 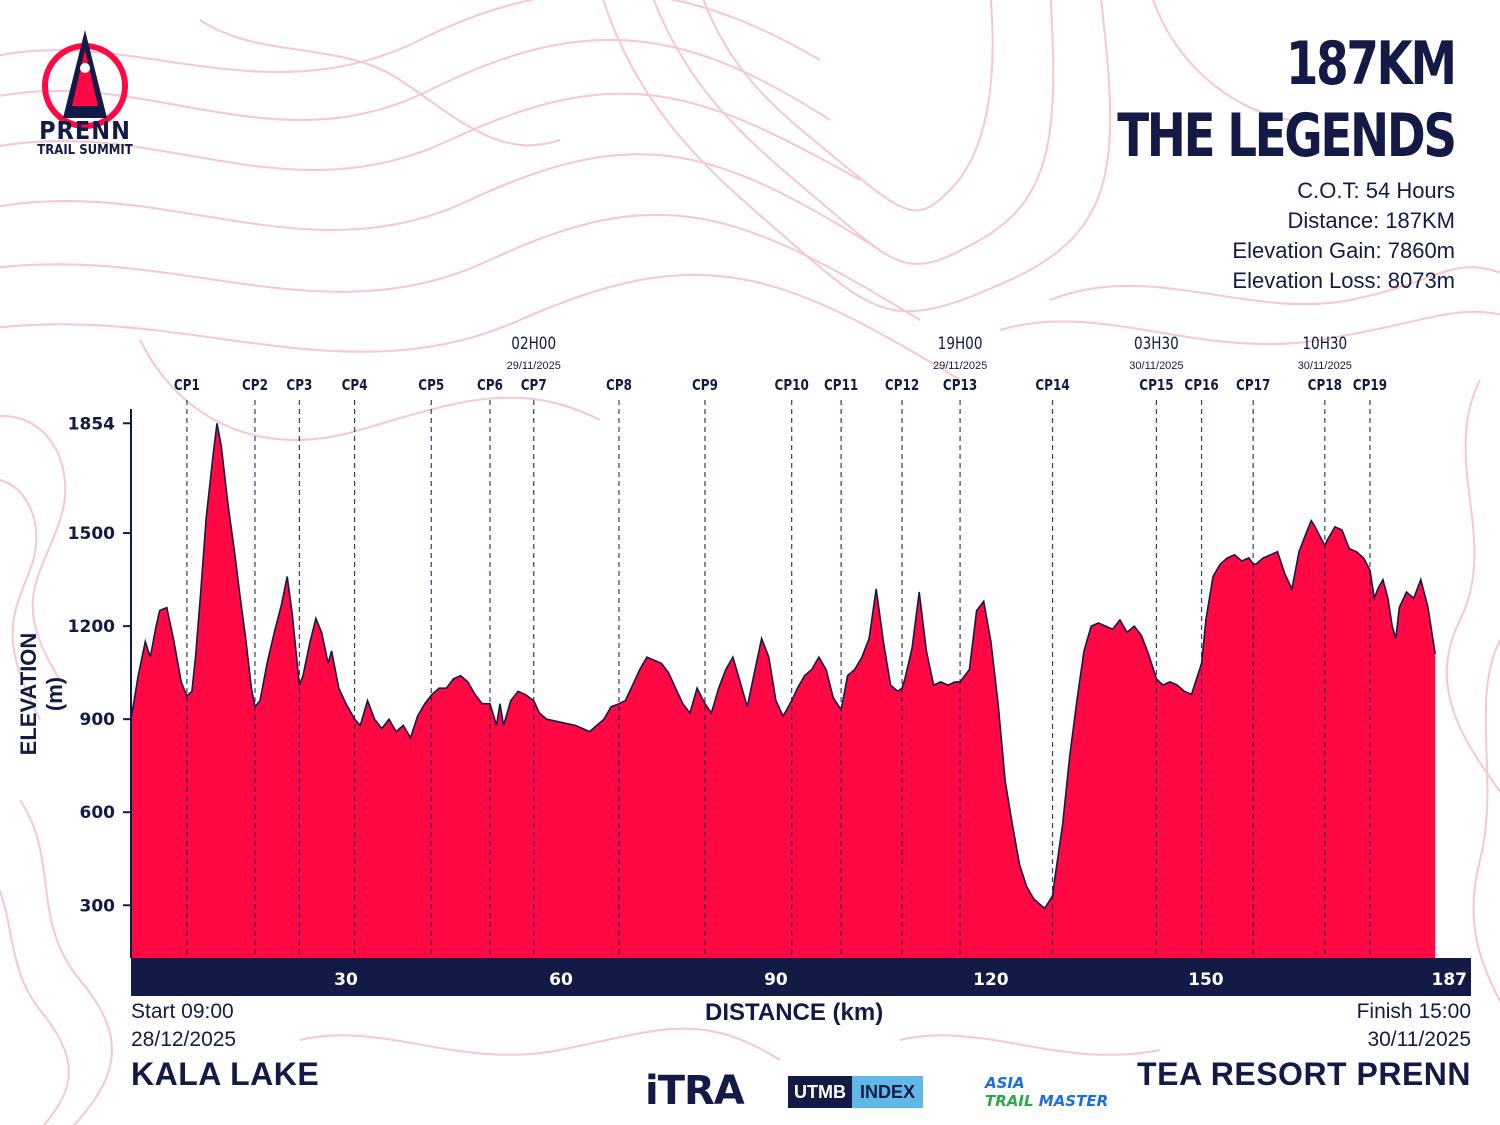 I want to click on stat-cutoff: C.O.T: 54 Hours, so click(x=1376, y=190).